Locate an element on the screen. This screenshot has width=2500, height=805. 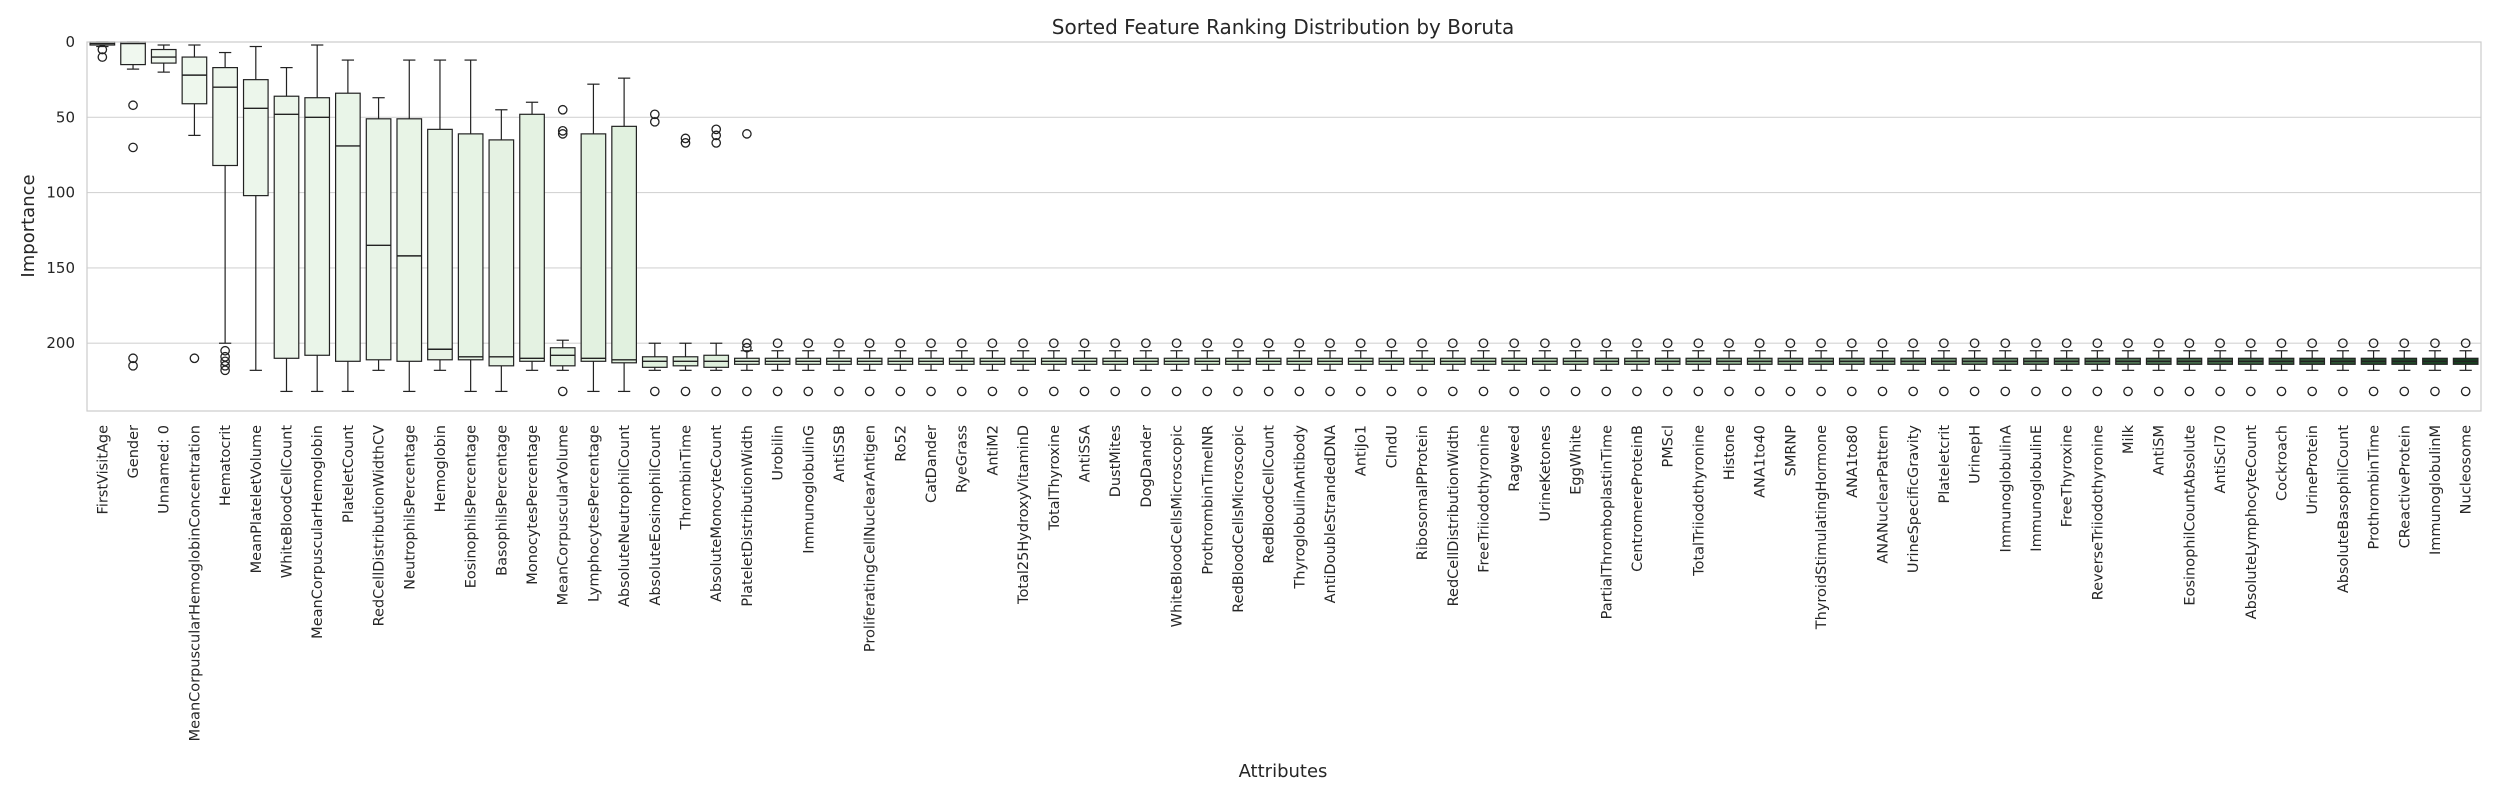
x-tick-label: DogDander is located at coordinates (1147, 466).